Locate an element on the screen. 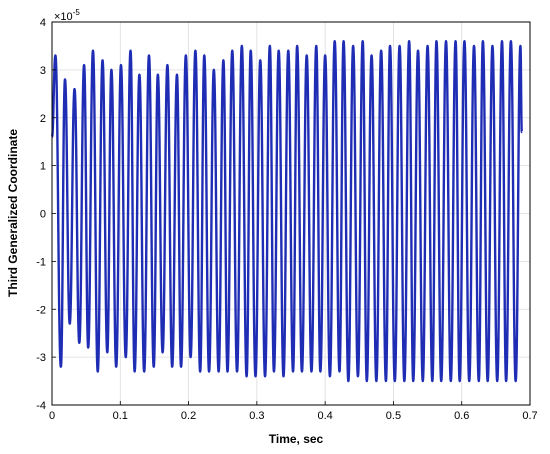 The height and width of the screenshot is (454, 550). x-tick-label: 0.1 is located at coordinates (120, 416).